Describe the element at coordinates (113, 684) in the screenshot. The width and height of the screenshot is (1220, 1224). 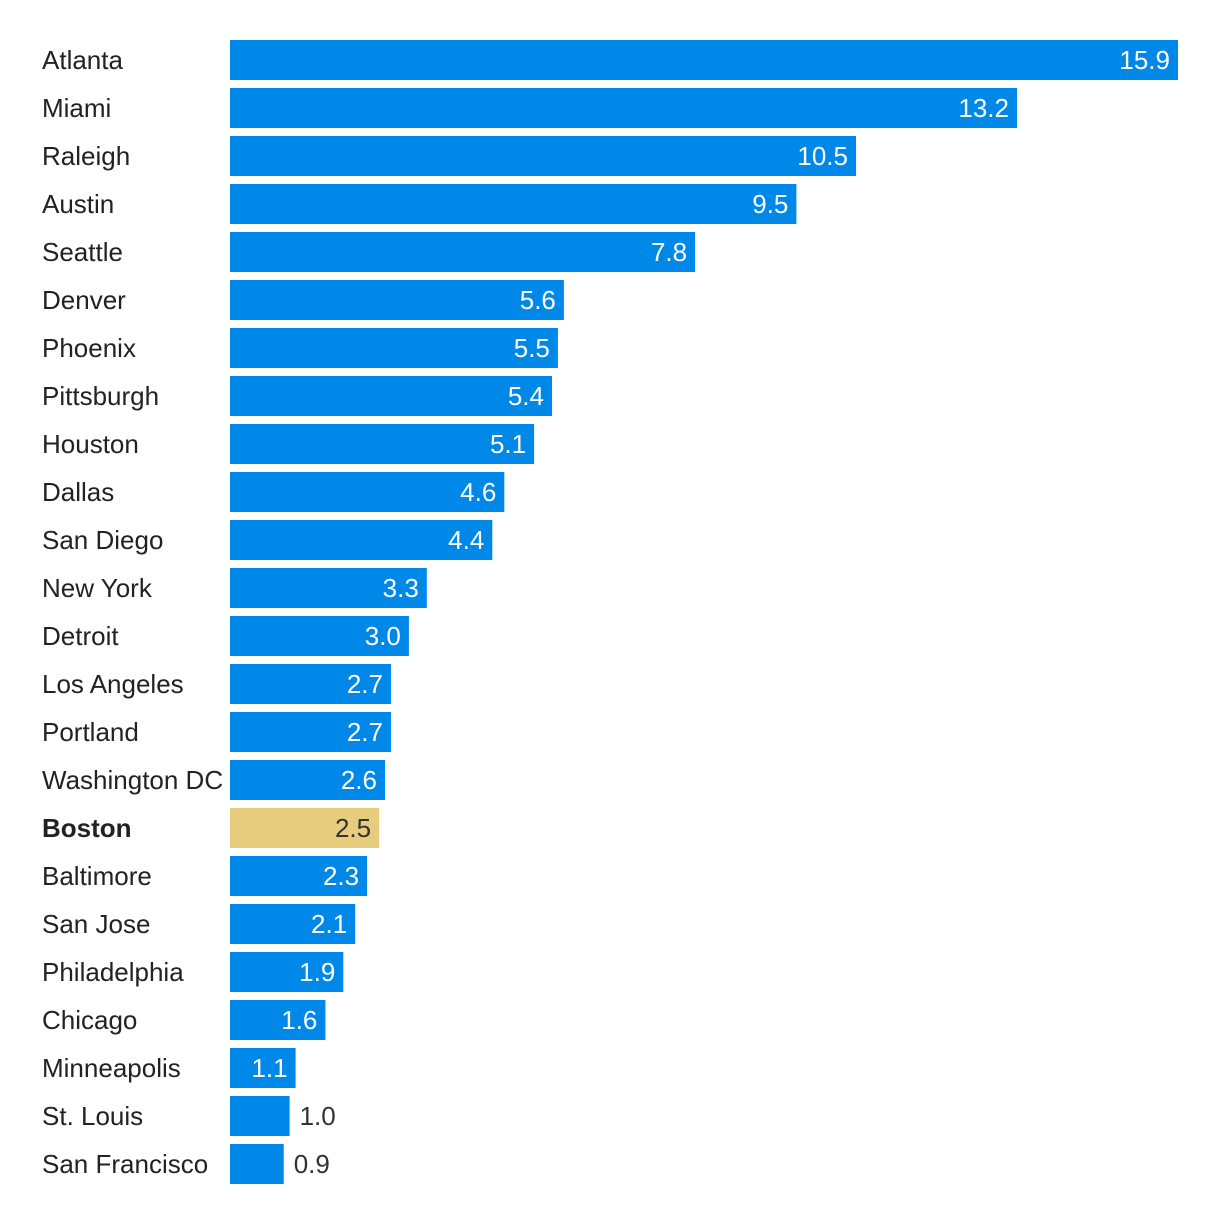
I see `category-label-los-angeles: Los Angeles` at that location.